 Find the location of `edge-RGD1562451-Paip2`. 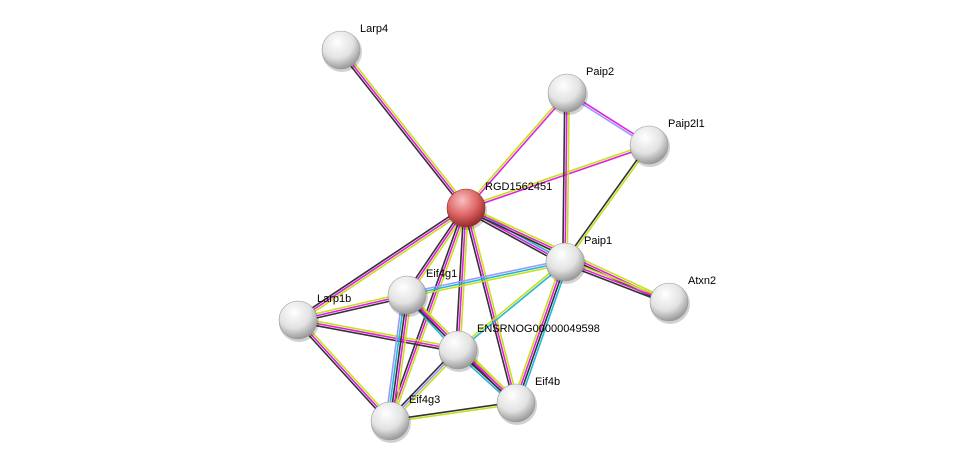

edge-RGD1562451-Paip2 is located at coordinates (516, 150).